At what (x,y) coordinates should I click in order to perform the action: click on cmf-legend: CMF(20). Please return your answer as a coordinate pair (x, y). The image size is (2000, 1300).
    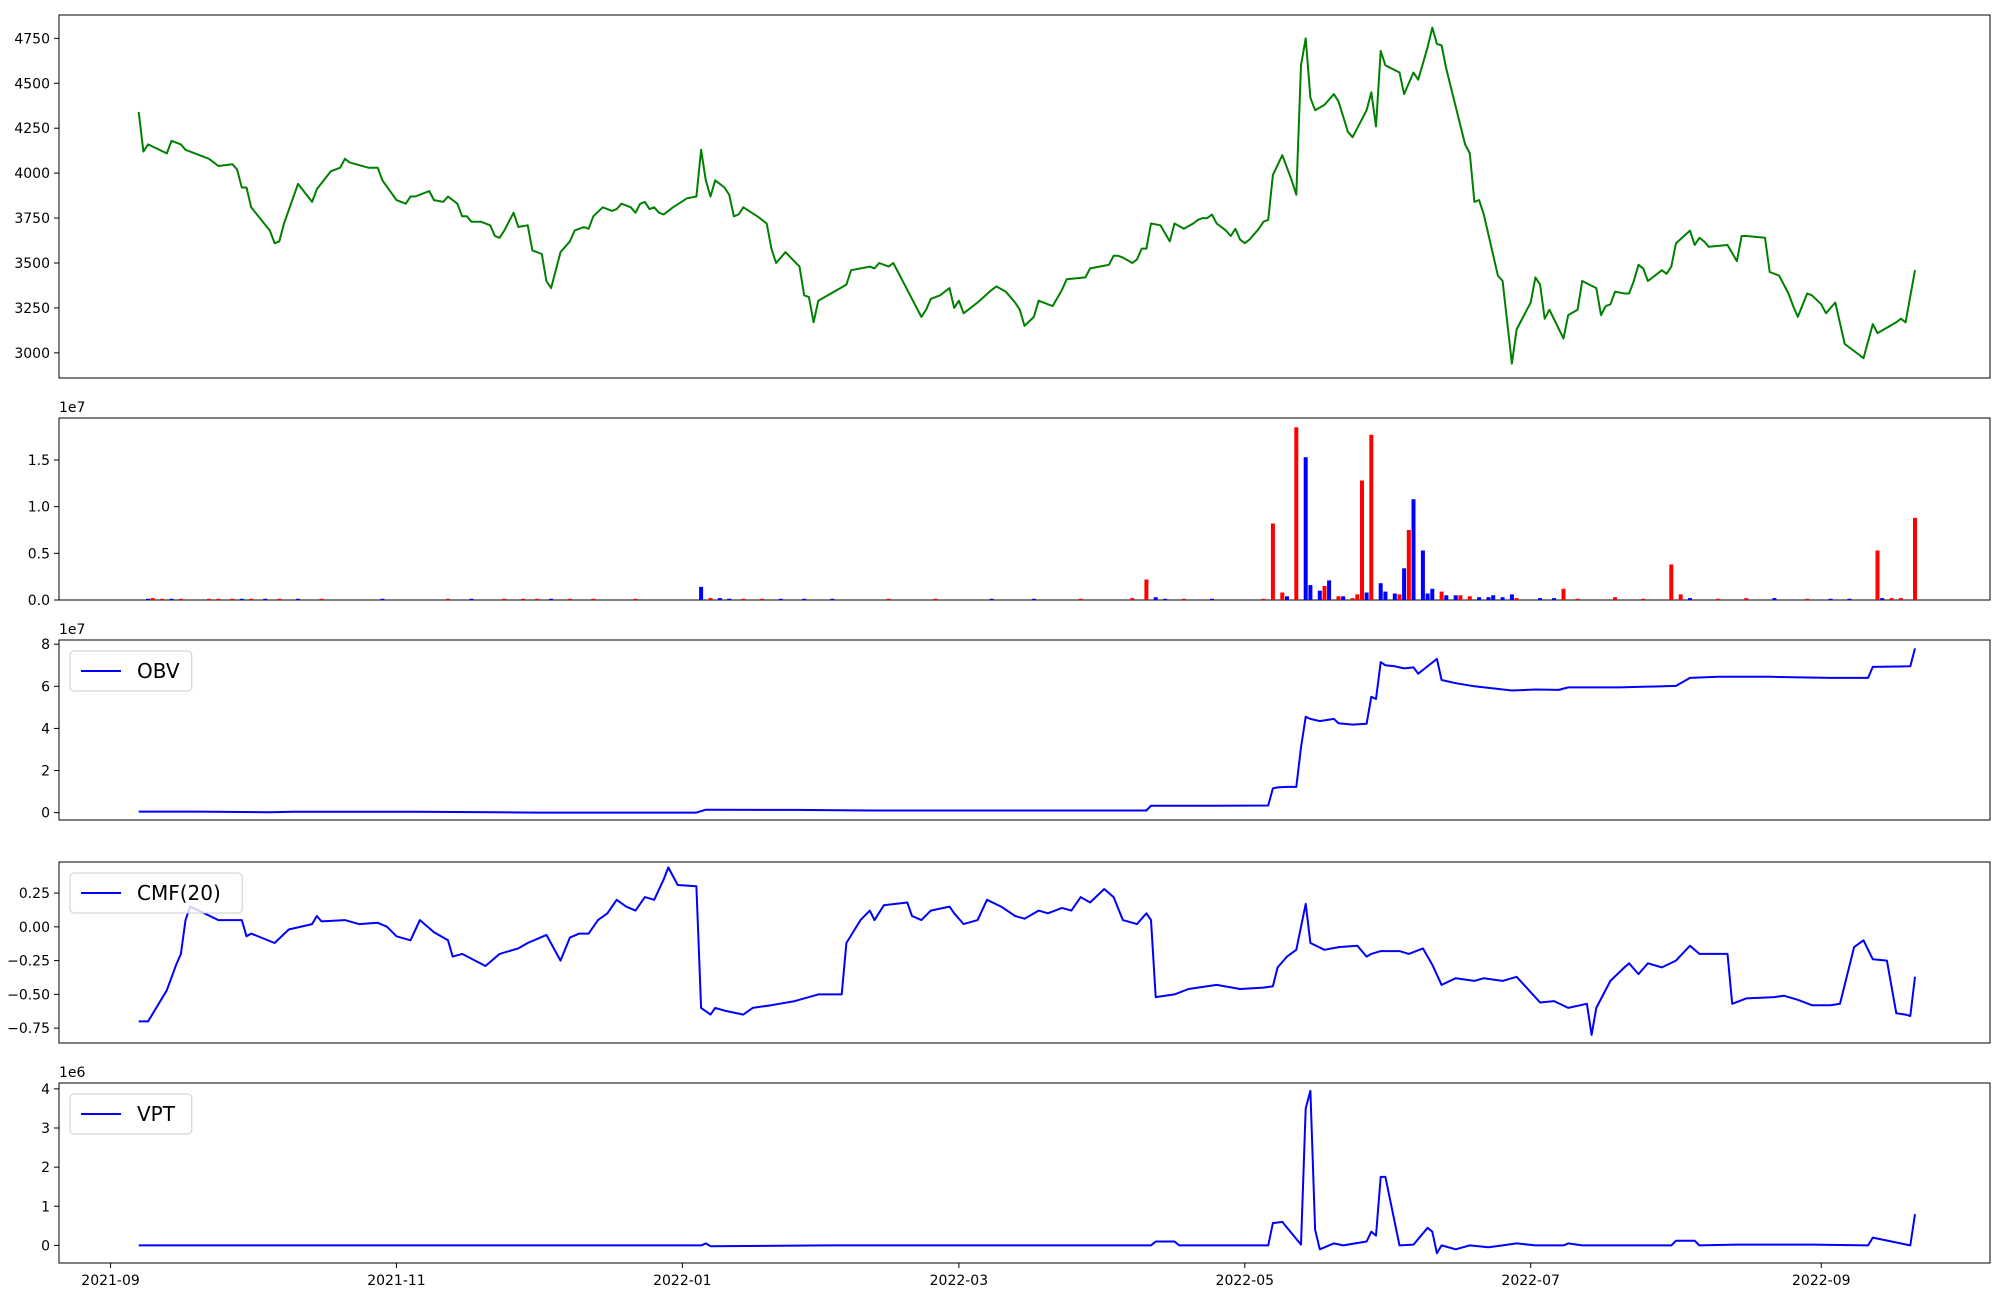
    Looking at the image, I should click on (156, 893).